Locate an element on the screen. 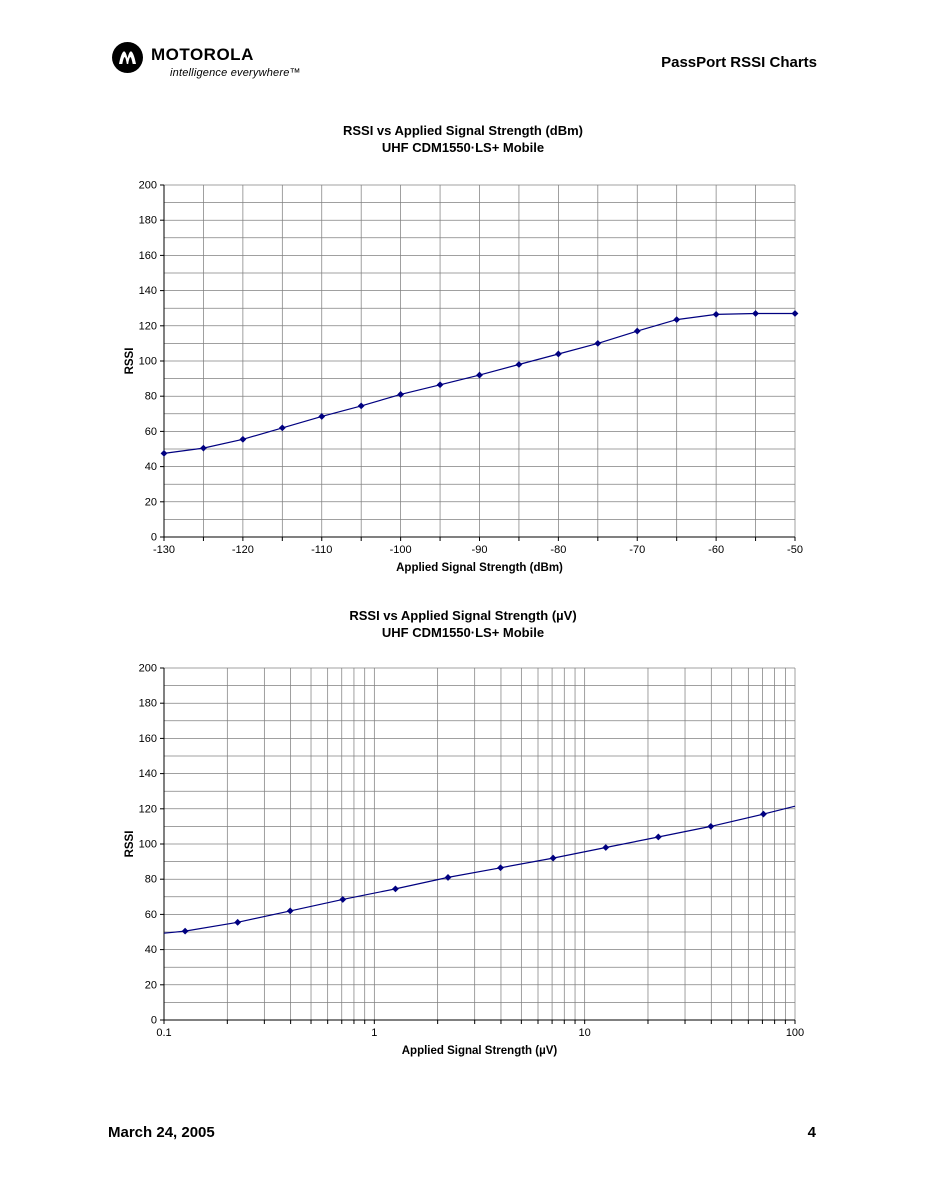  svg-text: -60 is located at coordinates (716, 550).